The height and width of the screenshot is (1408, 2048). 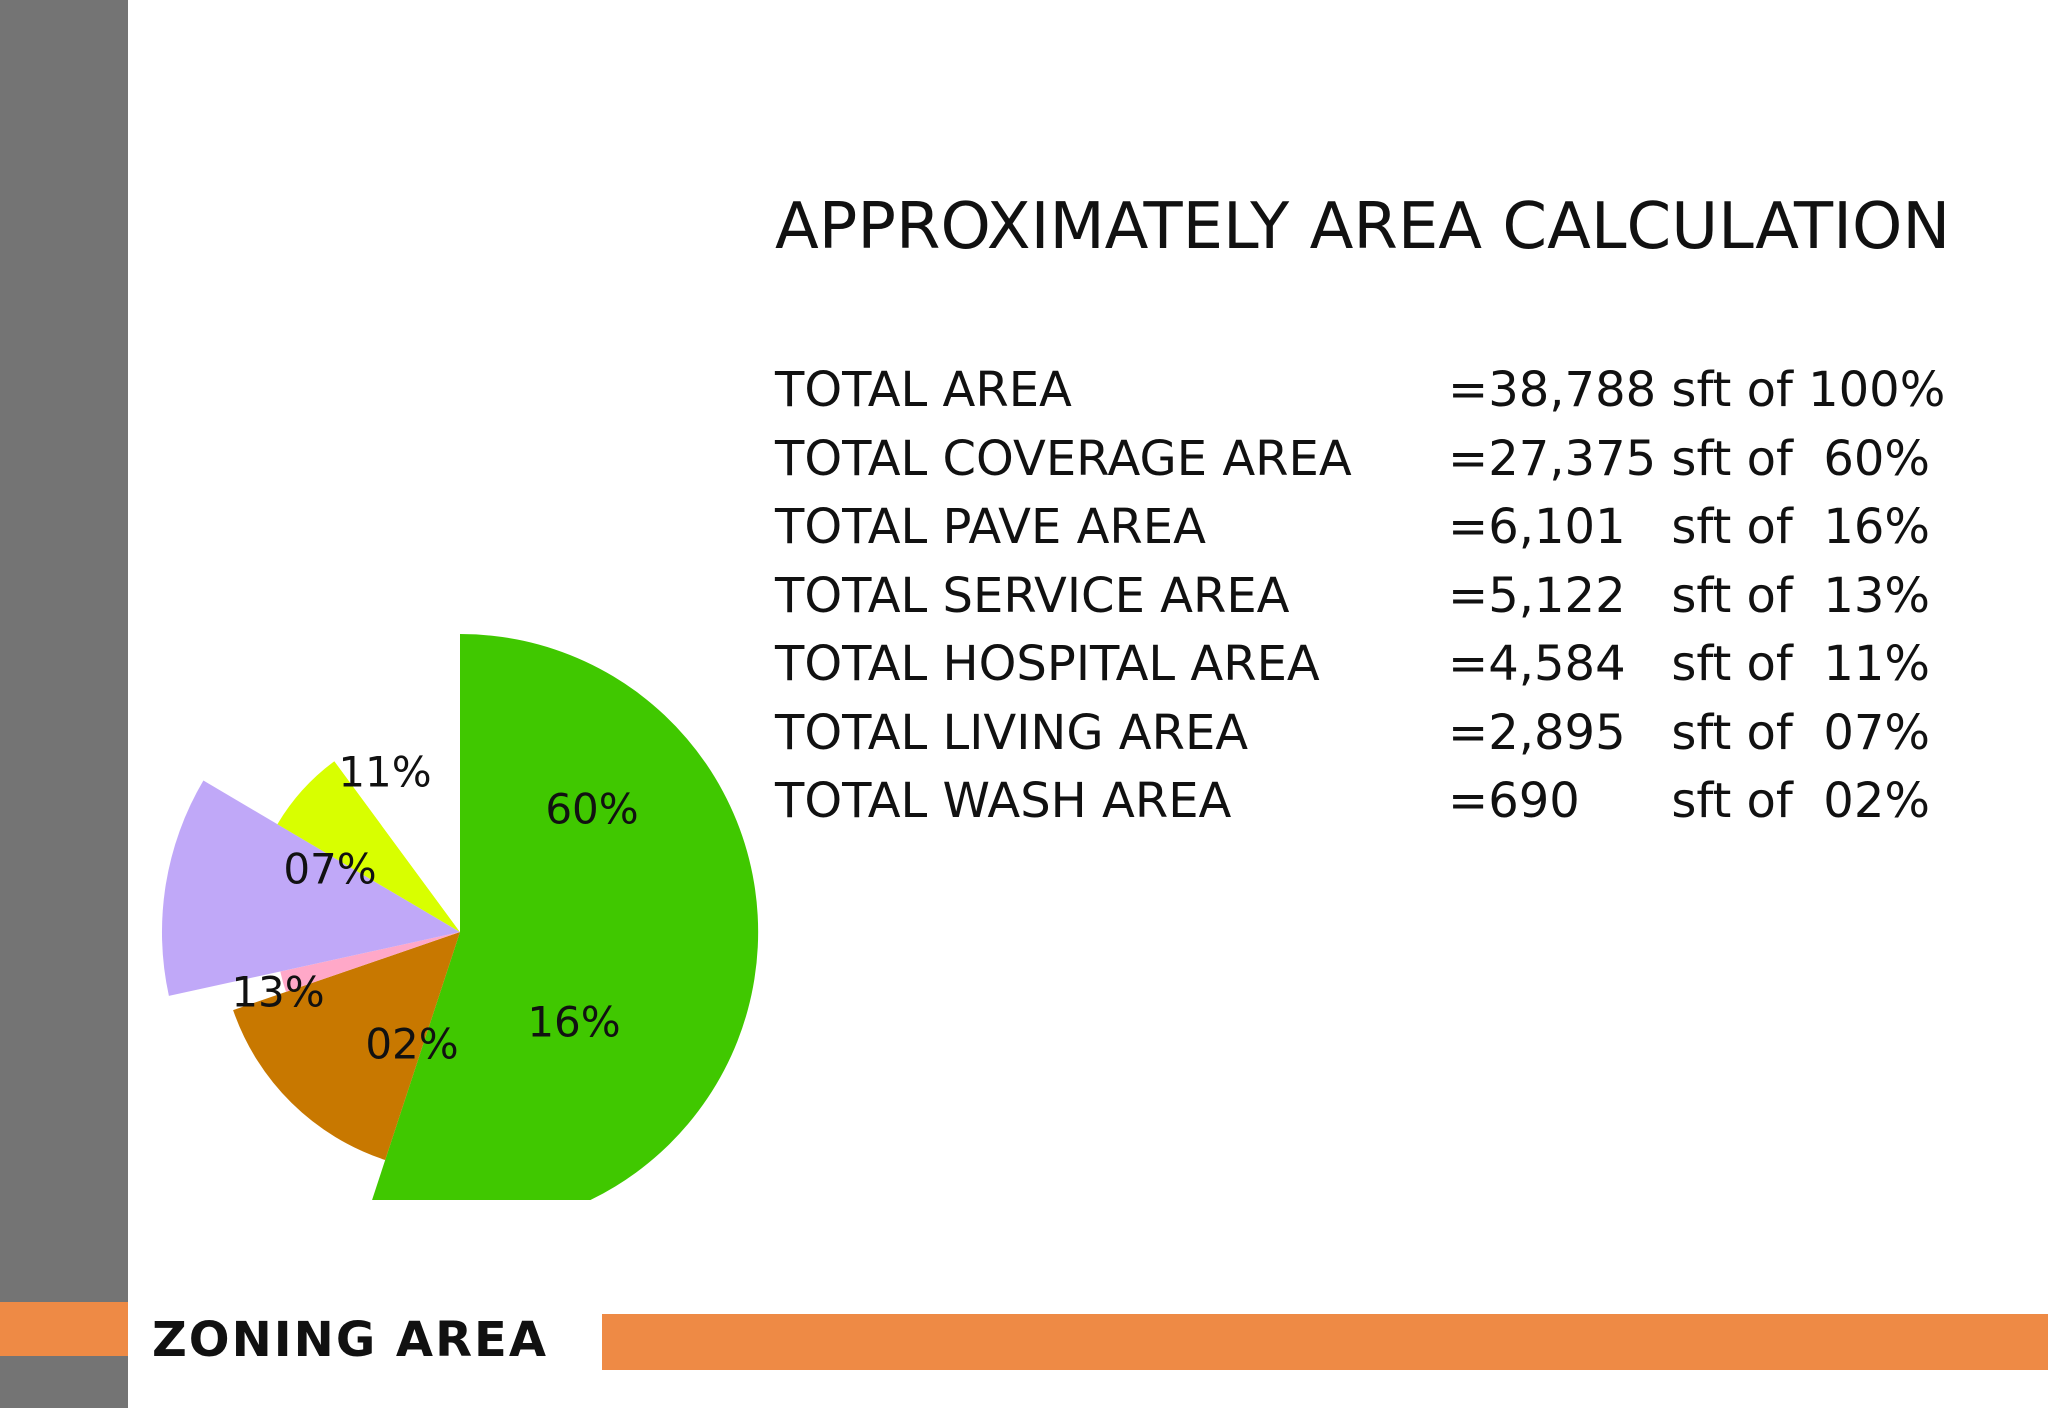 What do you see at coordinates (1325, 1342) in the screenshot?
I see `footer-accent-bar` at bounding box center [1325, 1342].